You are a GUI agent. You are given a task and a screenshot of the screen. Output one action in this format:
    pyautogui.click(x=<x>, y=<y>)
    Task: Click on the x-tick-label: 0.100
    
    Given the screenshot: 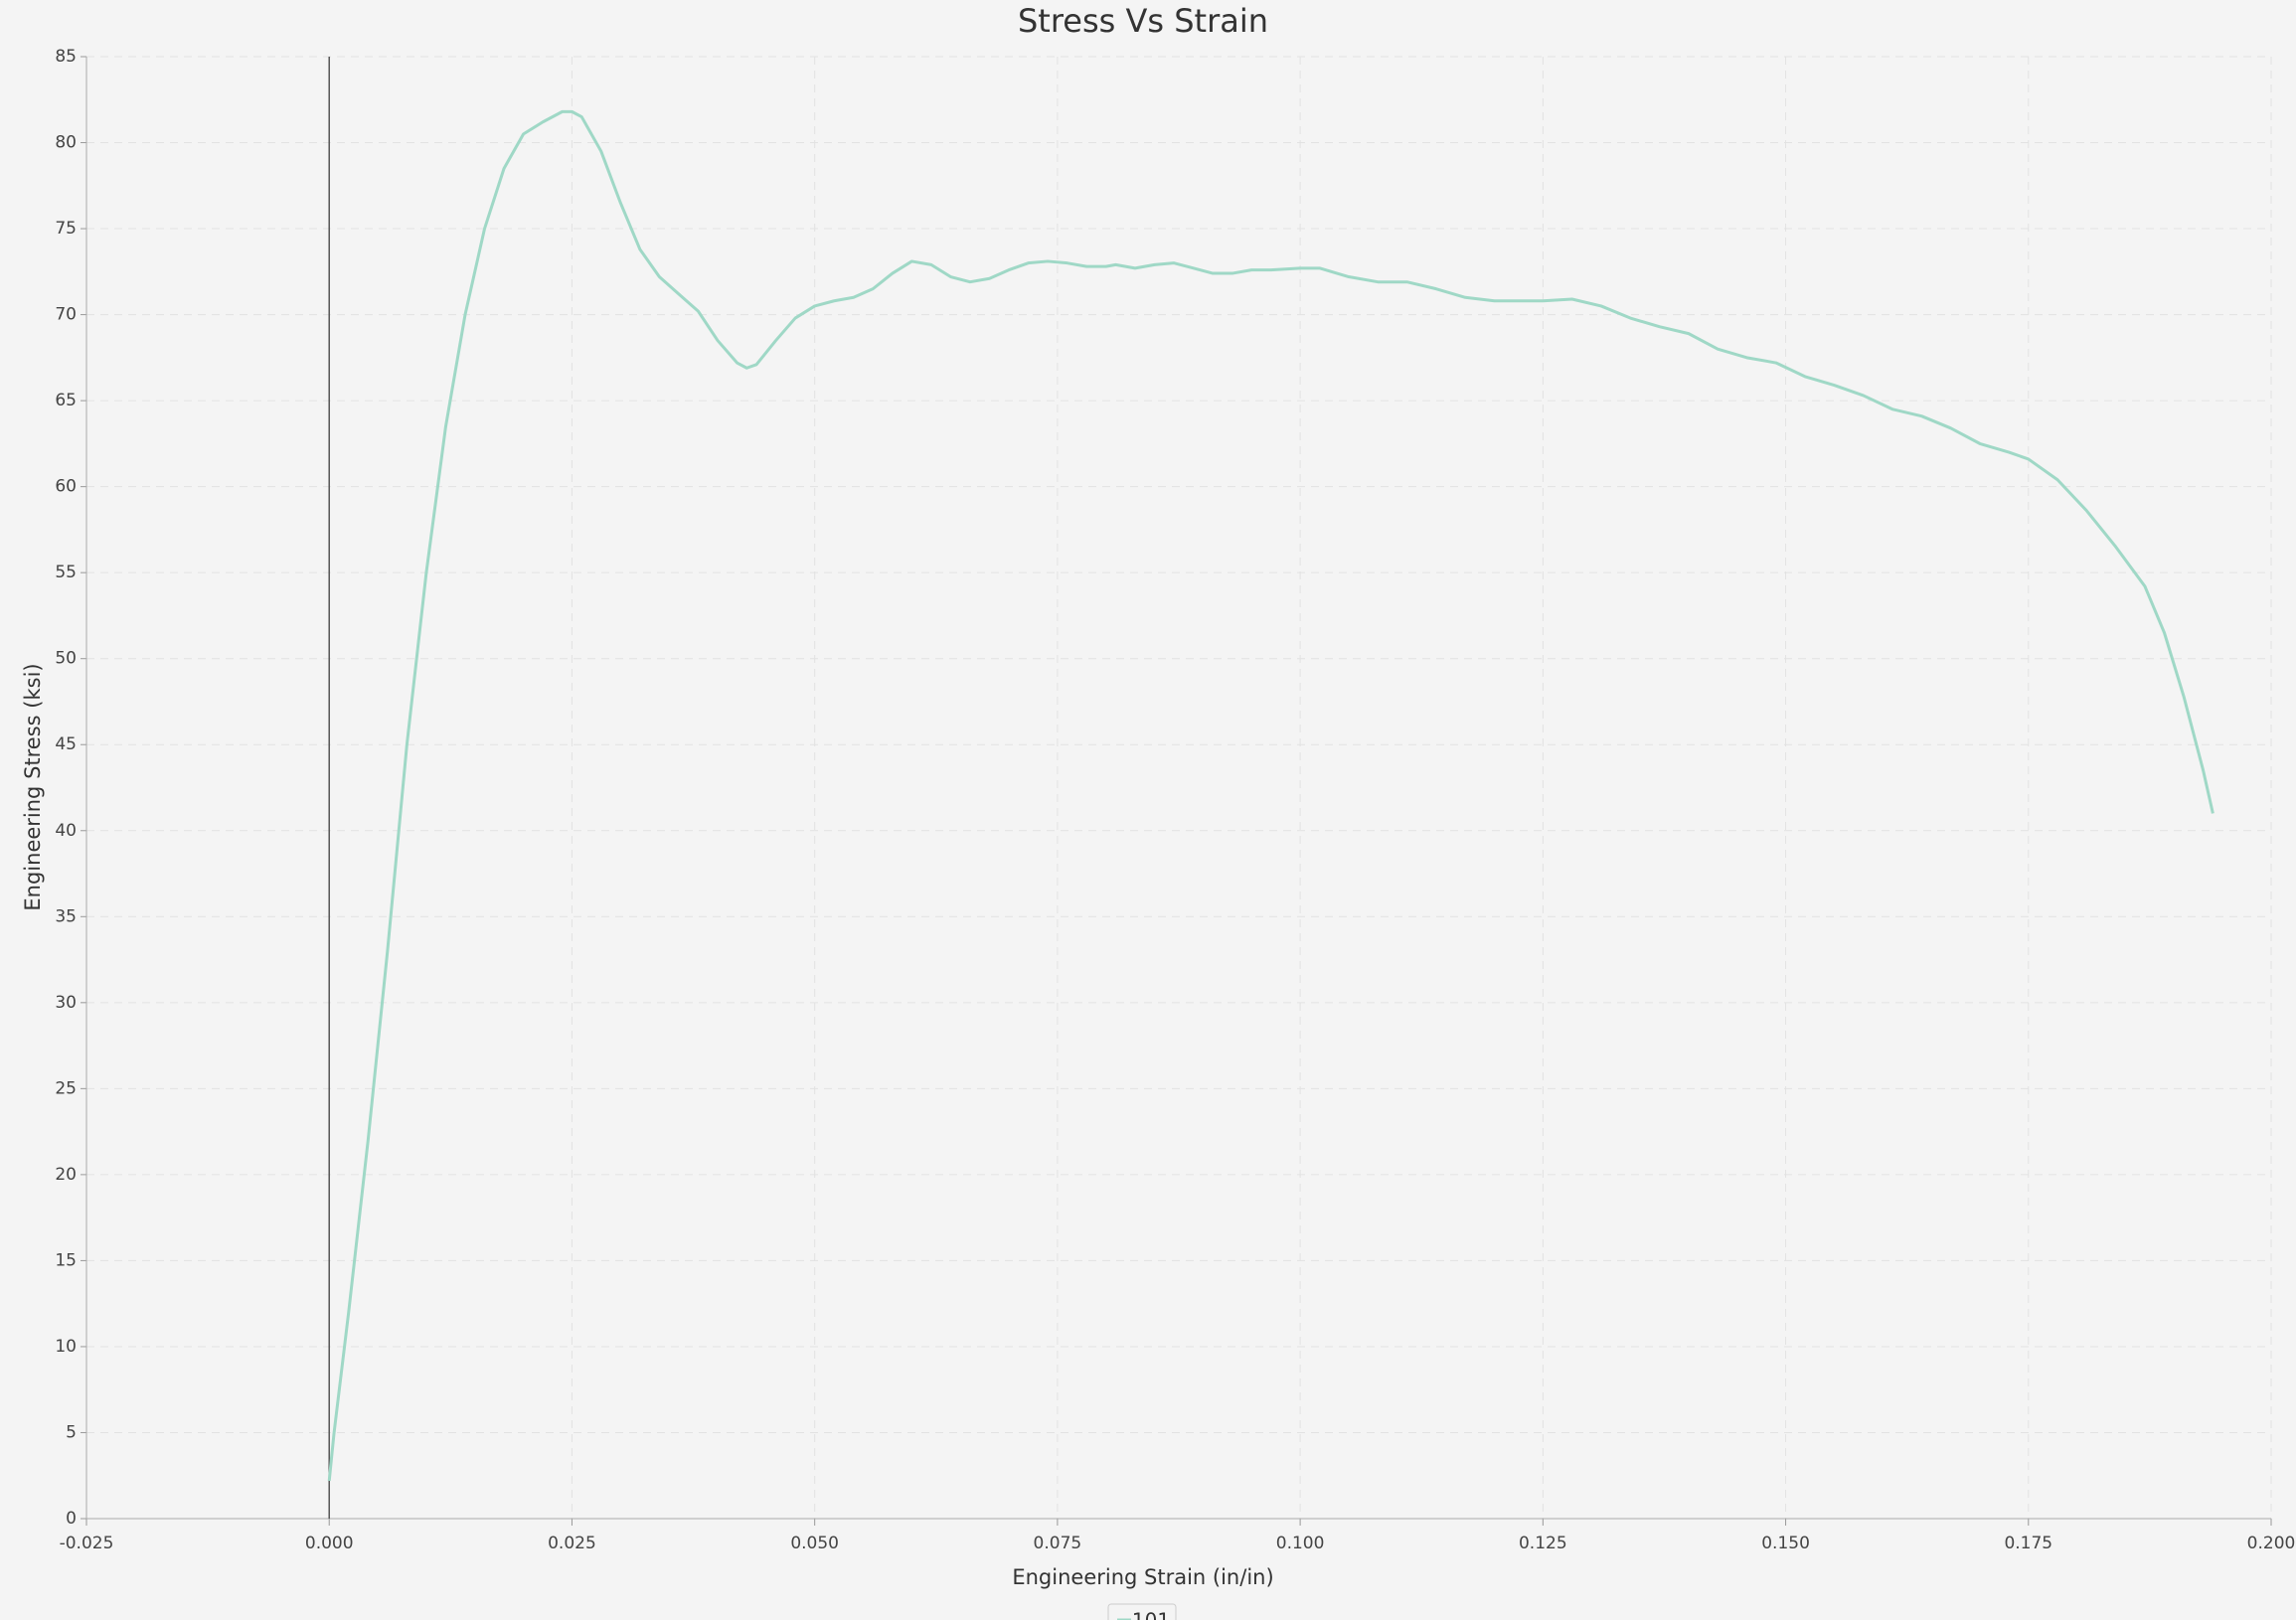 What is the action you would take?
    pyautogui.click(x=1300, y=1543)
    